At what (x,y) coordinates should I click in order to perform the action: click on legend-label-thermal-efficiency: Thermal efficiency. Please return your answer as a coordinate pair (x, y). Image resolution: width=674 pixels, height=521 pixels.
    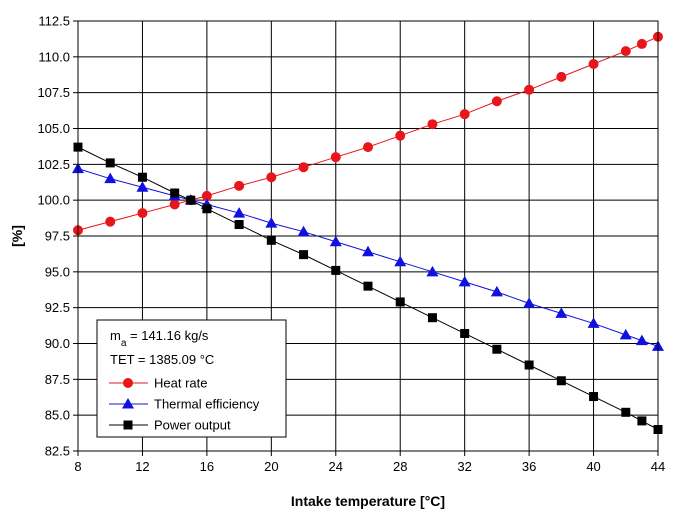
    Looking at the image, I should click on (207, 404).